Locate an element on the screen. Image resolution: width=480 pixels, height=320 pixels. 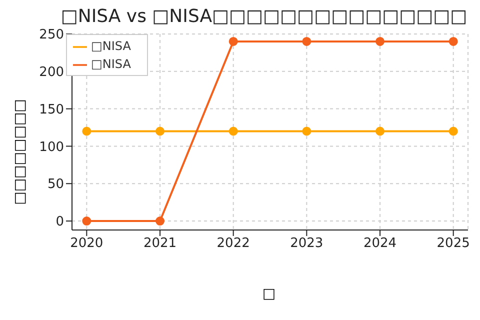
y-tick-label: 100 is located at coordinates (51, 147).